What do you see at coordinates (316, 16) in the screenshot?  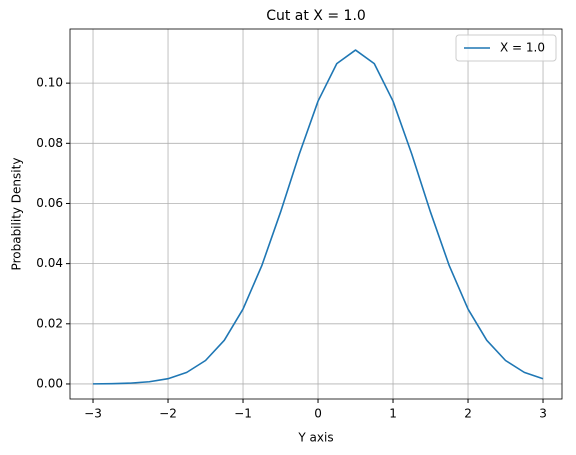 I see `chart-title: Cut at X = 1.0` at bounding box center [316, 16].